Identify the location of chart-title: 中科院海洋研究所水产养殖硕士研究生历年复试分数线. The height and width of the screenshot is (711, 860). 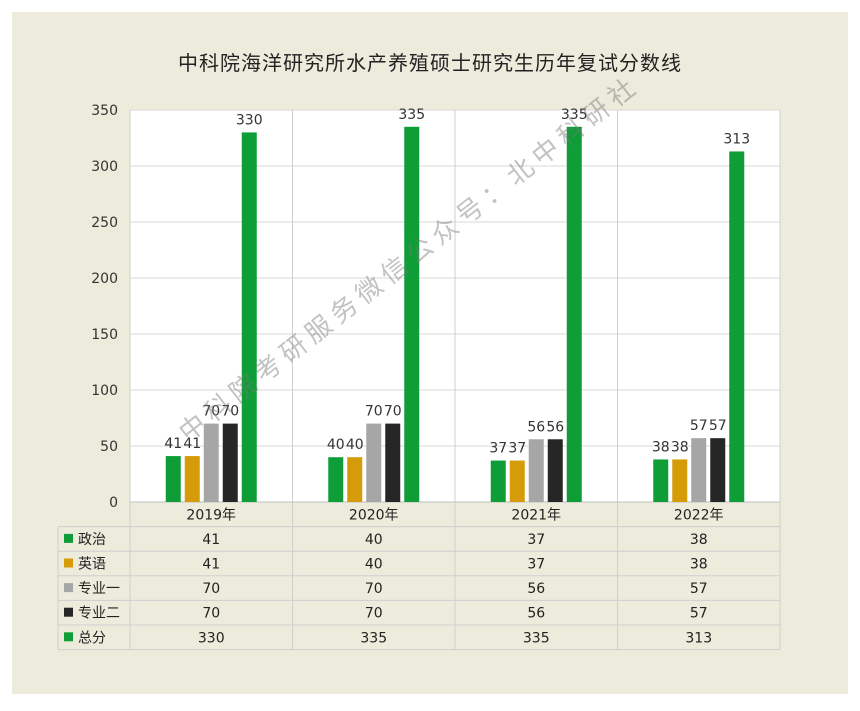
(430, 63).